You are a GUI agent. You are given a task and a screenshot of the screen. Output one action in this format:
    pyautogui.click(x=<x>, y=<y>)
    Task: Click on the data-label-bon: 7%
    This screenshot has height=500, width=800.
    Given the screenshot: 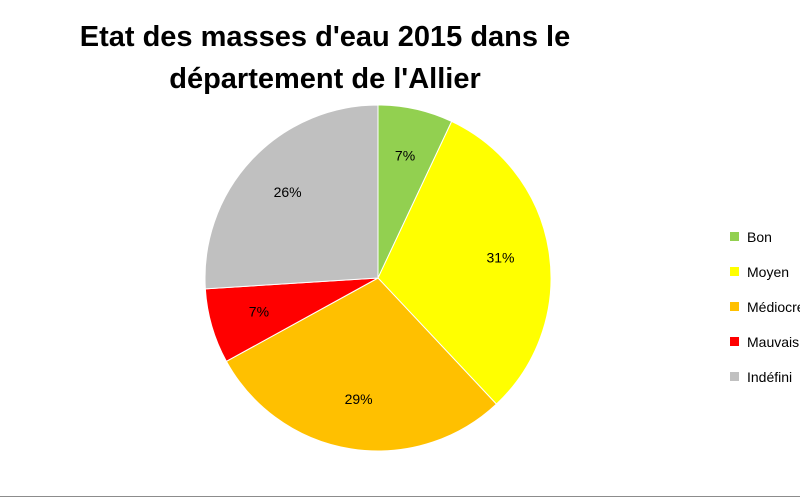 What is the action you would take?
    pyautogui.click(x=405, y=156)
    